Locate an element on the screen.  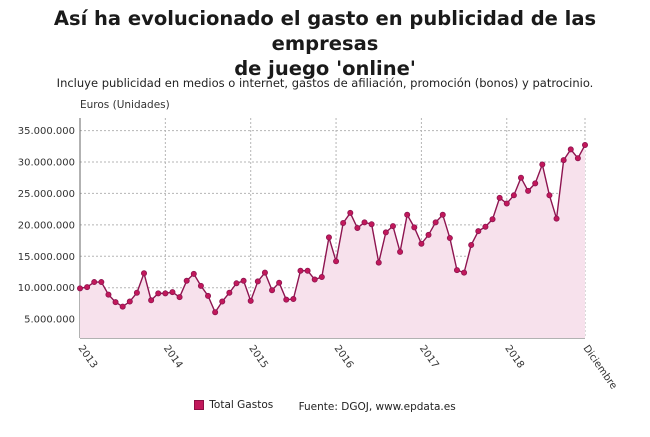
source-note: Fuente: DGOJ, www.epdata.es is located at coordinates (377, 407).